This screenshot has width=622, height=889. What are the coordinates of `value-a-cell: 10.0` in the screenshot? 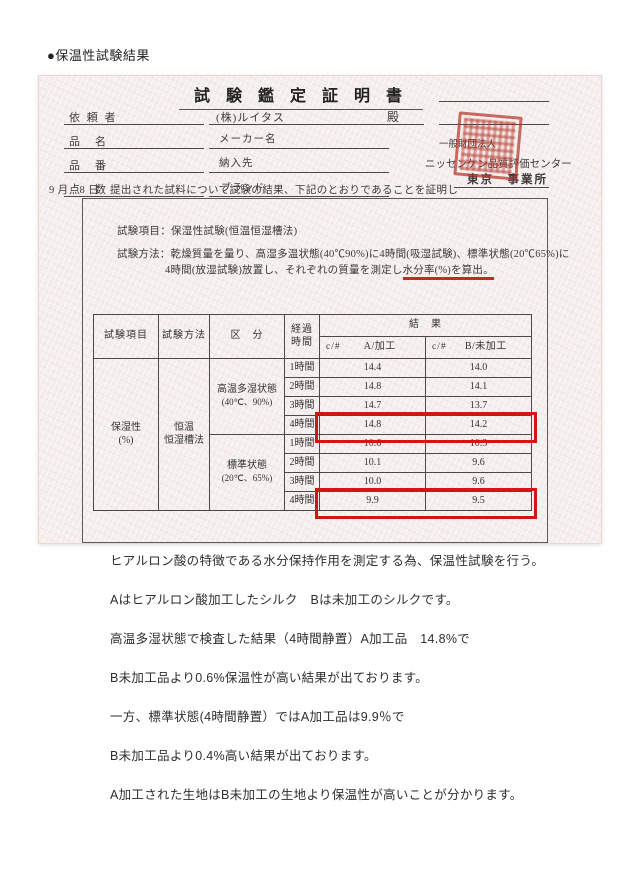 It's located at (372, 482).